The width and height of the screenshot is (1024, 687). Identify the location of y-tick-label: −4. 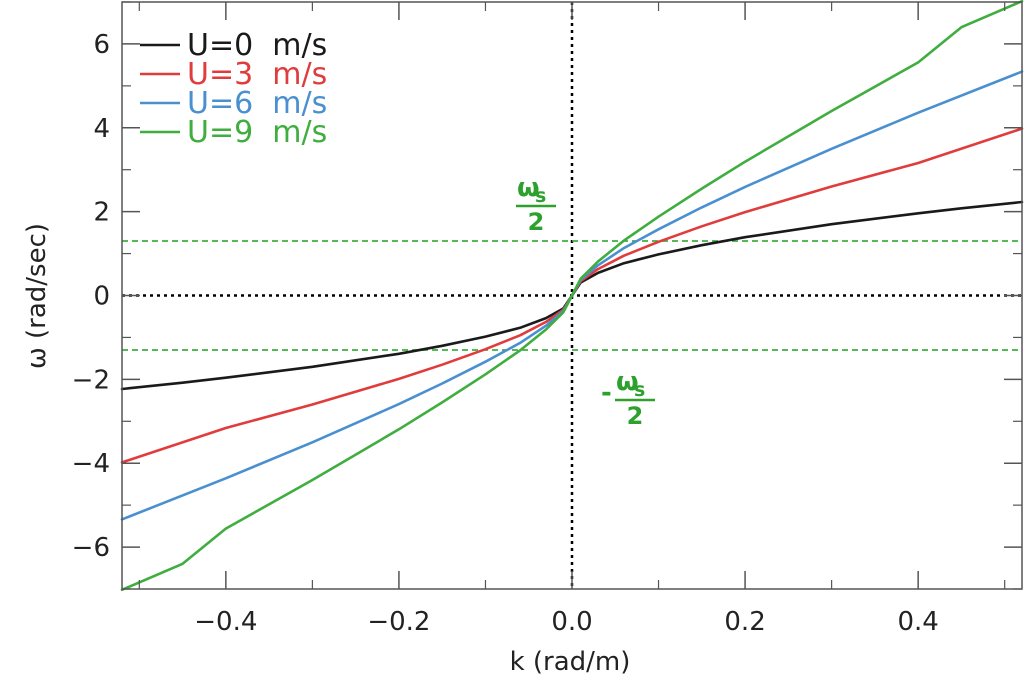
(91, 464).